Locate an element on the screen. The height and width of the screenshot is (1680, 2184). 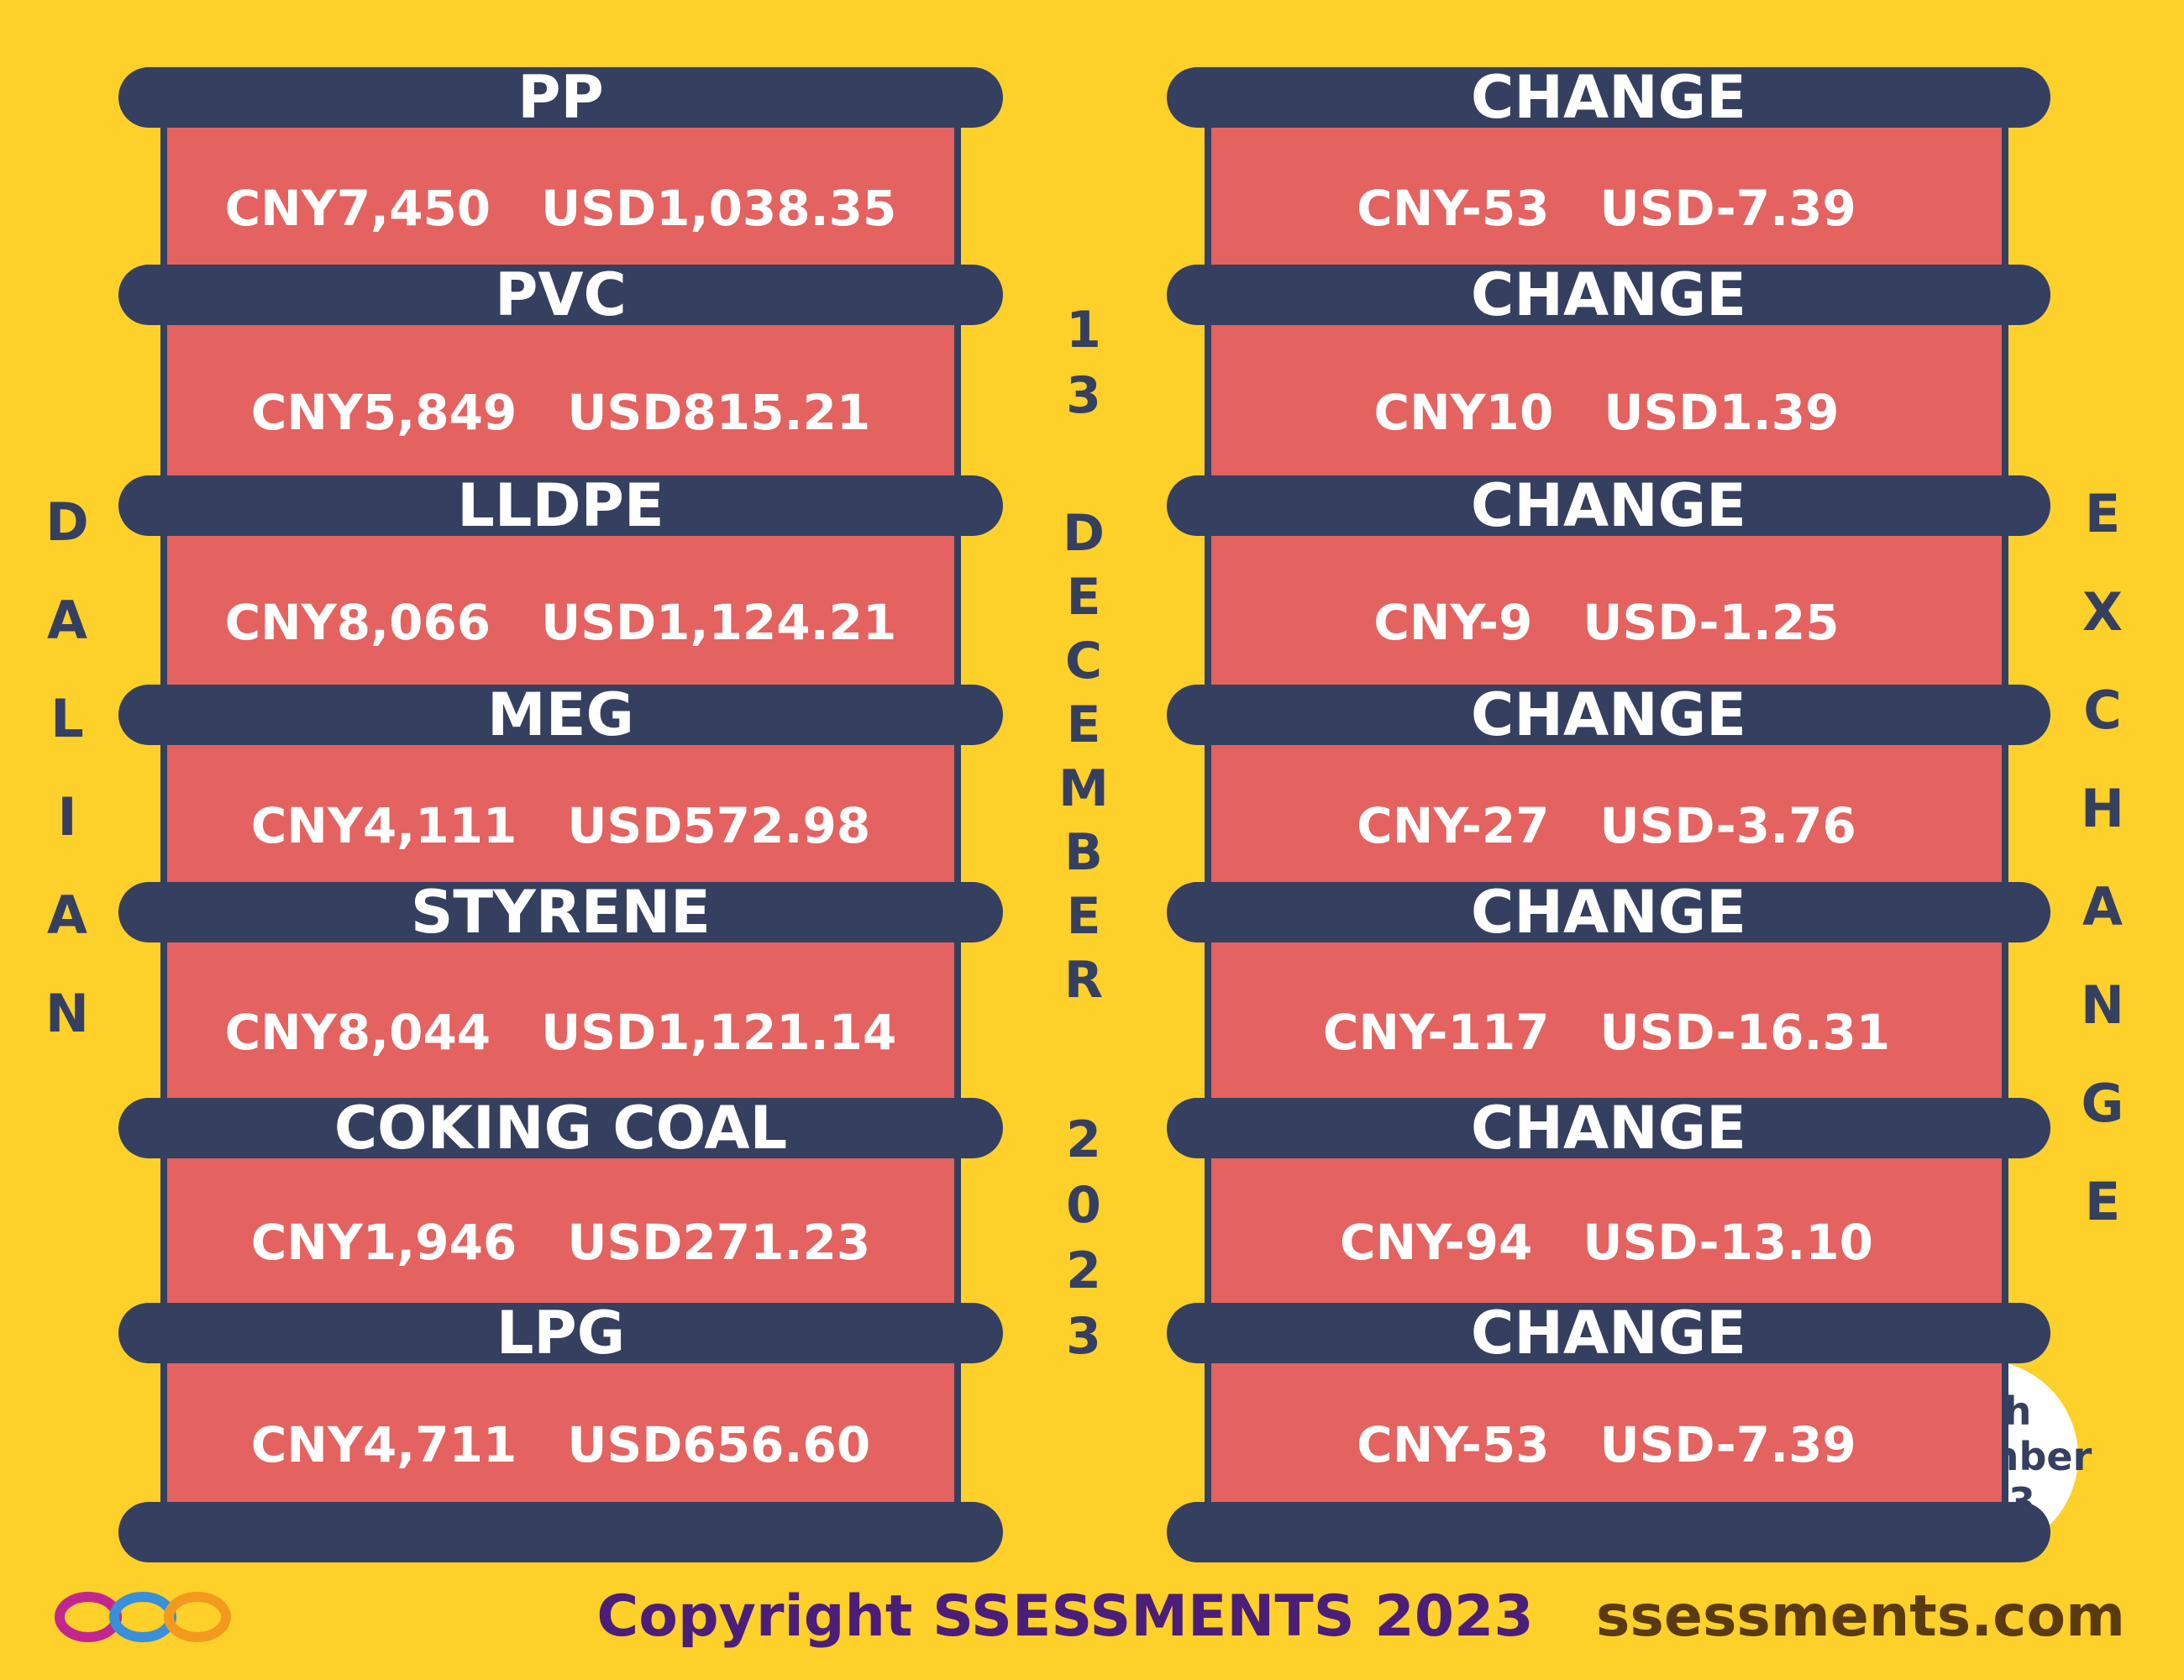
cny-value: CNY8,044 is located at coordinates (357, 1032).